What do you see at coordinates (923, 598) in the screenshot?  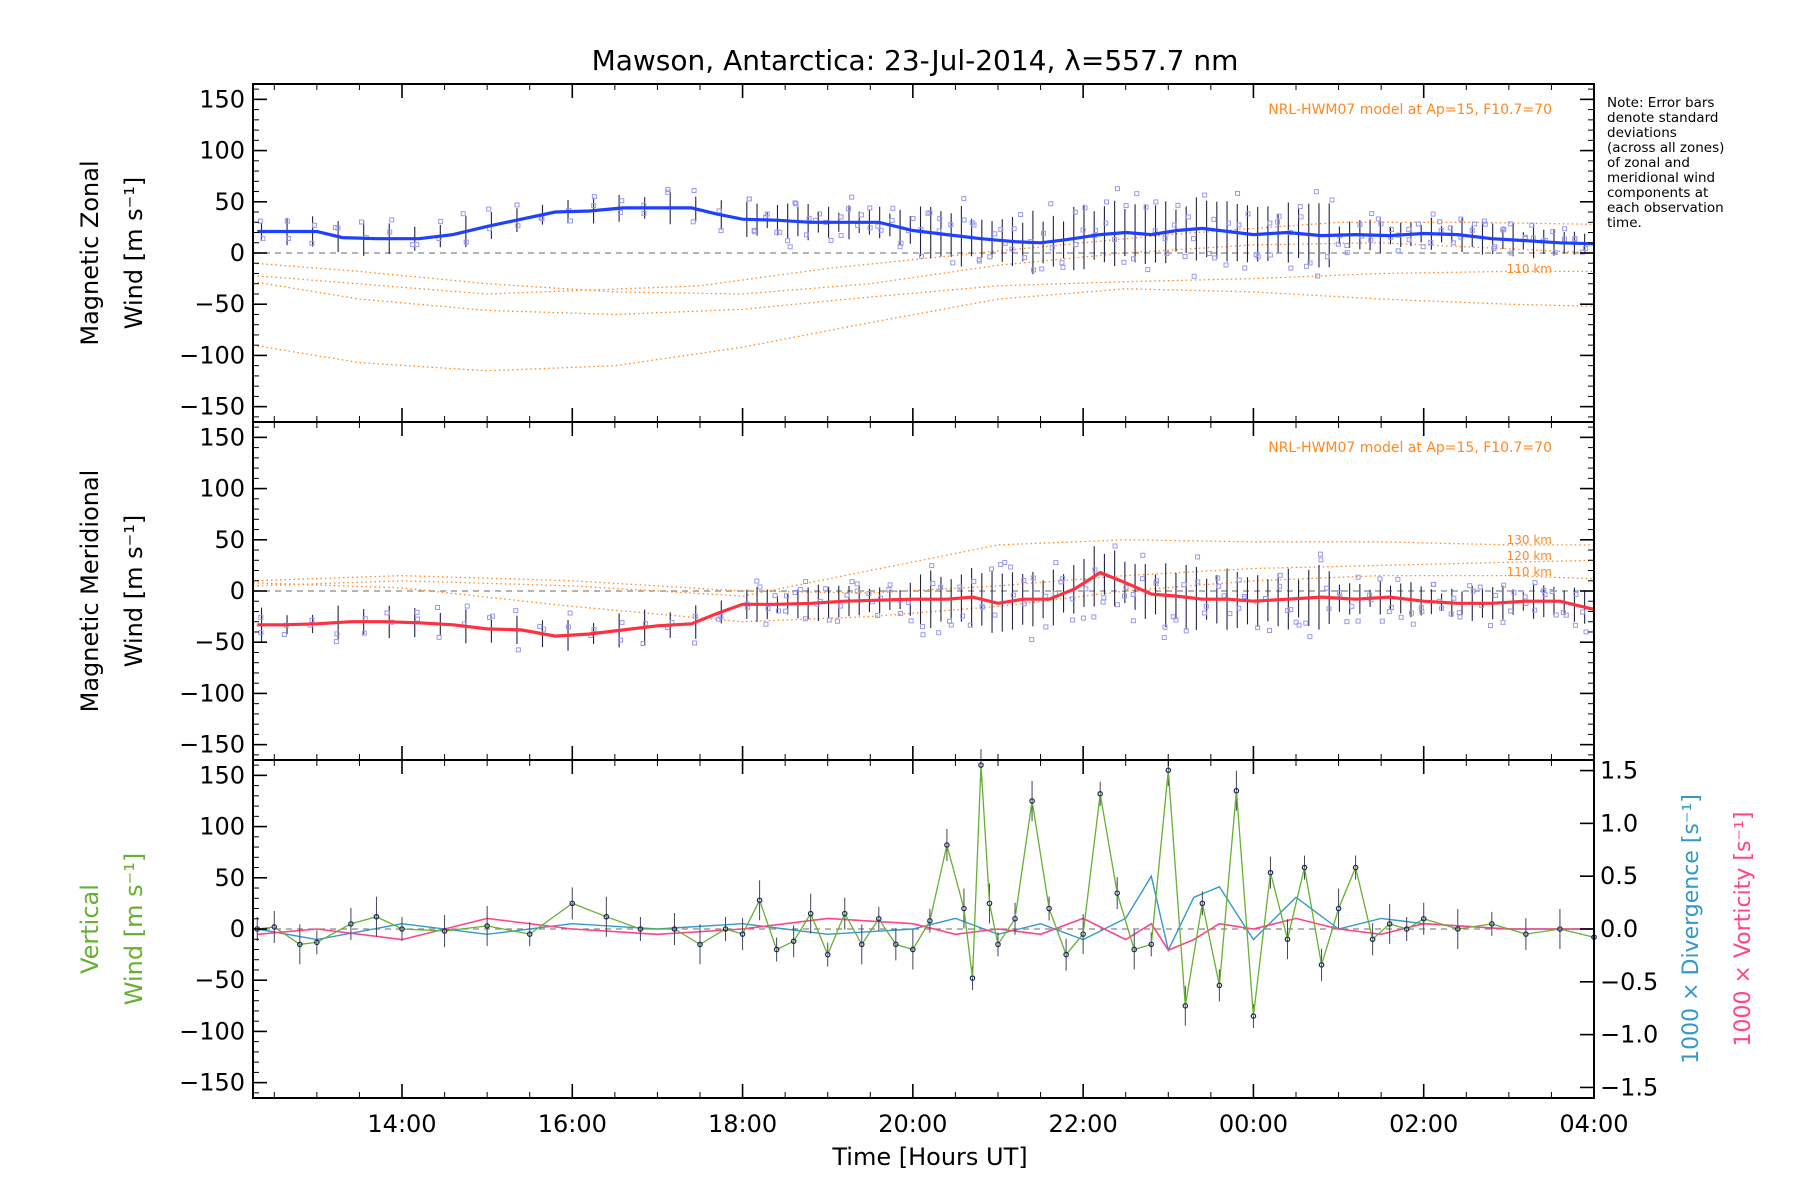 I see `model-curve` at bounding box center [923, 598].